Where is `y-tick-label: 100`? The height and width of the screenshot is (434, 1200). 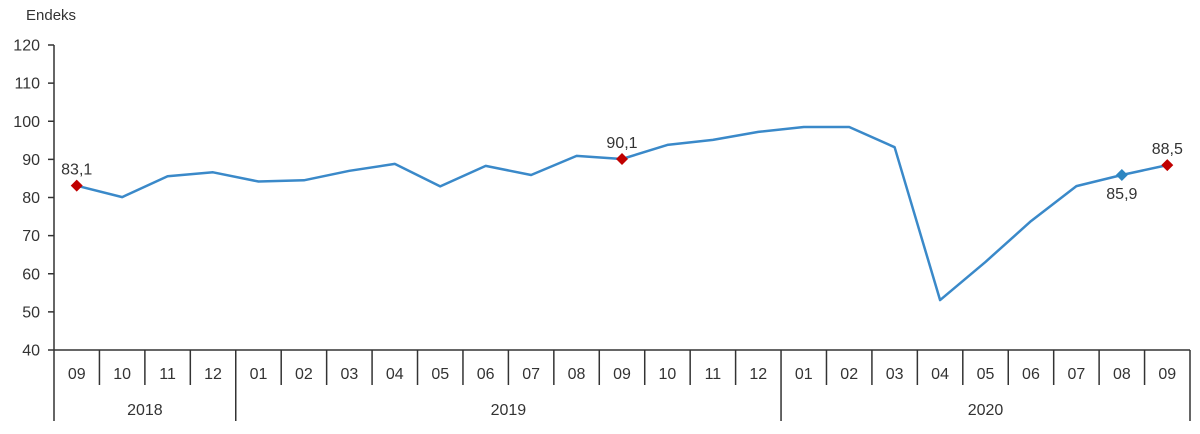
y-tick-label: 100 is located at coordinates (26, 122).